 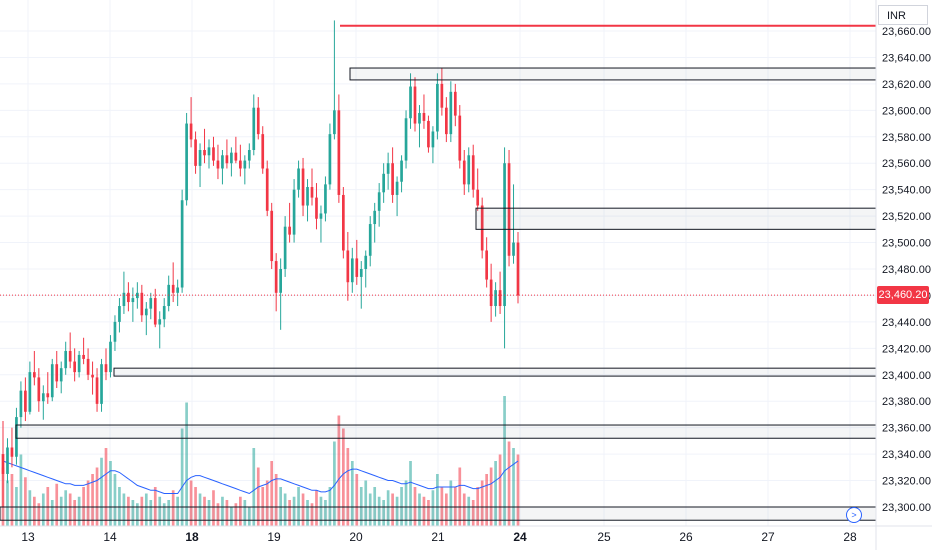 What do you see at coordinates (110, 537) in the screenshot?
I see `date-tick-label: 14` at bounding box center [110, 537].